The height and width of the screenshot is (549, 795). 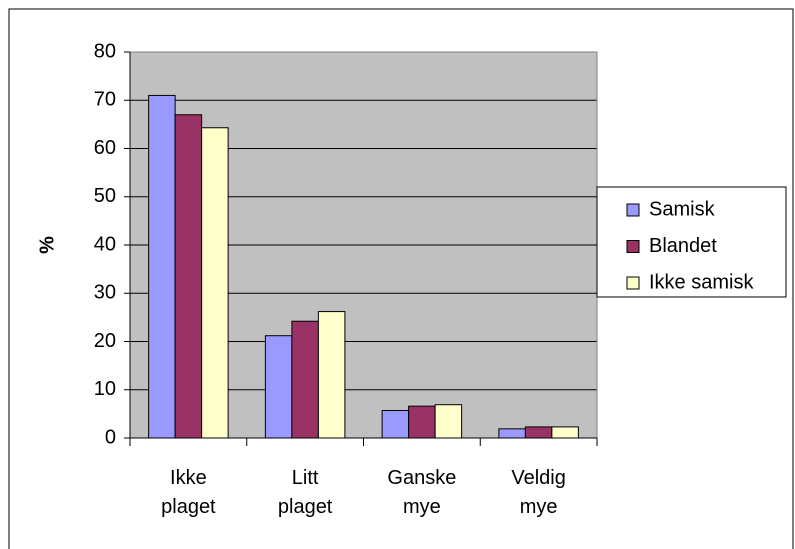 What do you see at coordinates (105, 196) in the screenshot?
I see `y-tick-label: 50` at bounding box center [105, 196].